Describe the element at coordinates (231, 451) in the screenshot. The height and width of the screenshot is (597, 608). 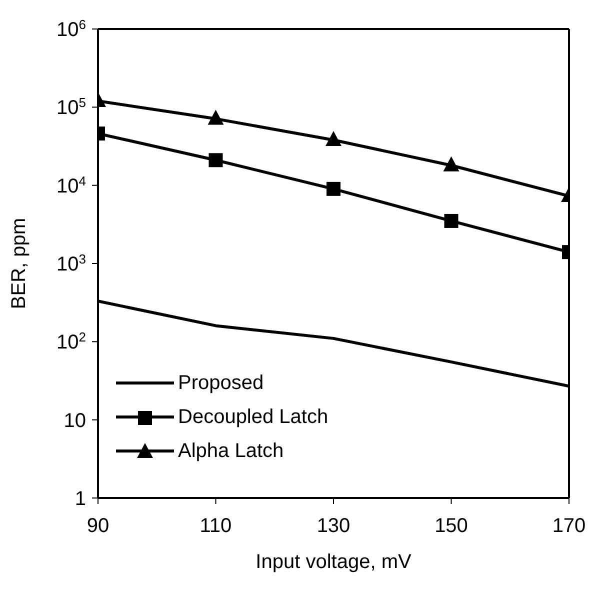
I see `legend-label: Alpha Latch` at that location.